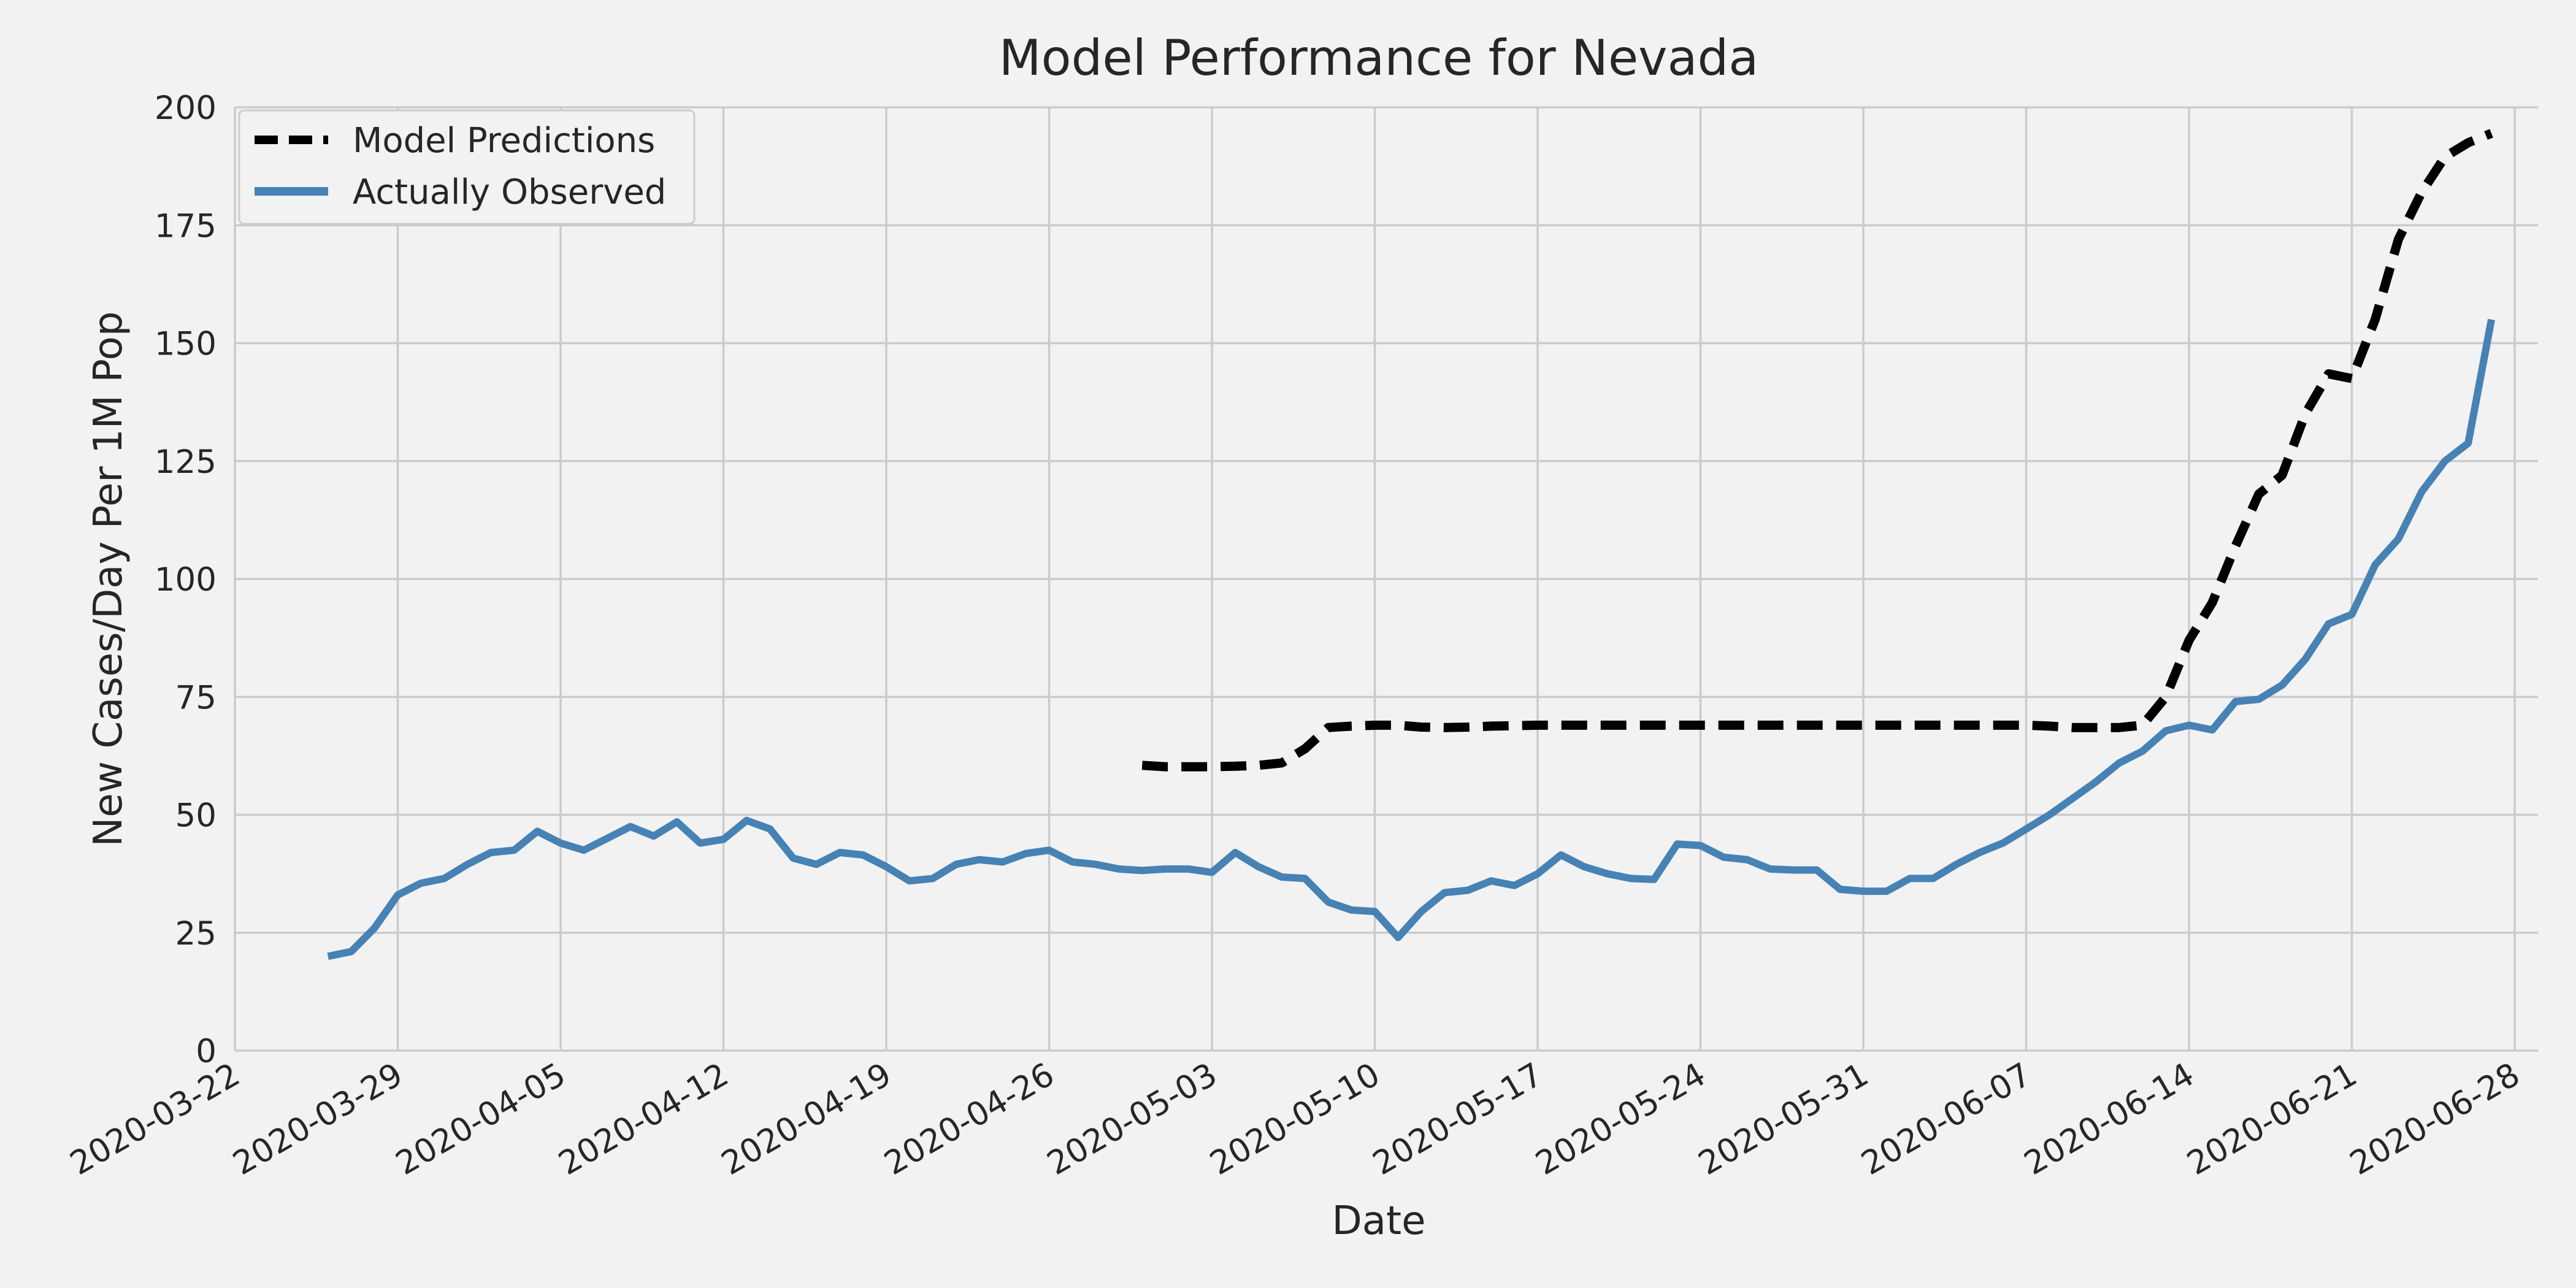 This screenshot has width=2576, height=1288. Describe the element at coordinates (1621, 1119) in the screenshot. I see `x-tick-label: 2020-05-24` at that location.